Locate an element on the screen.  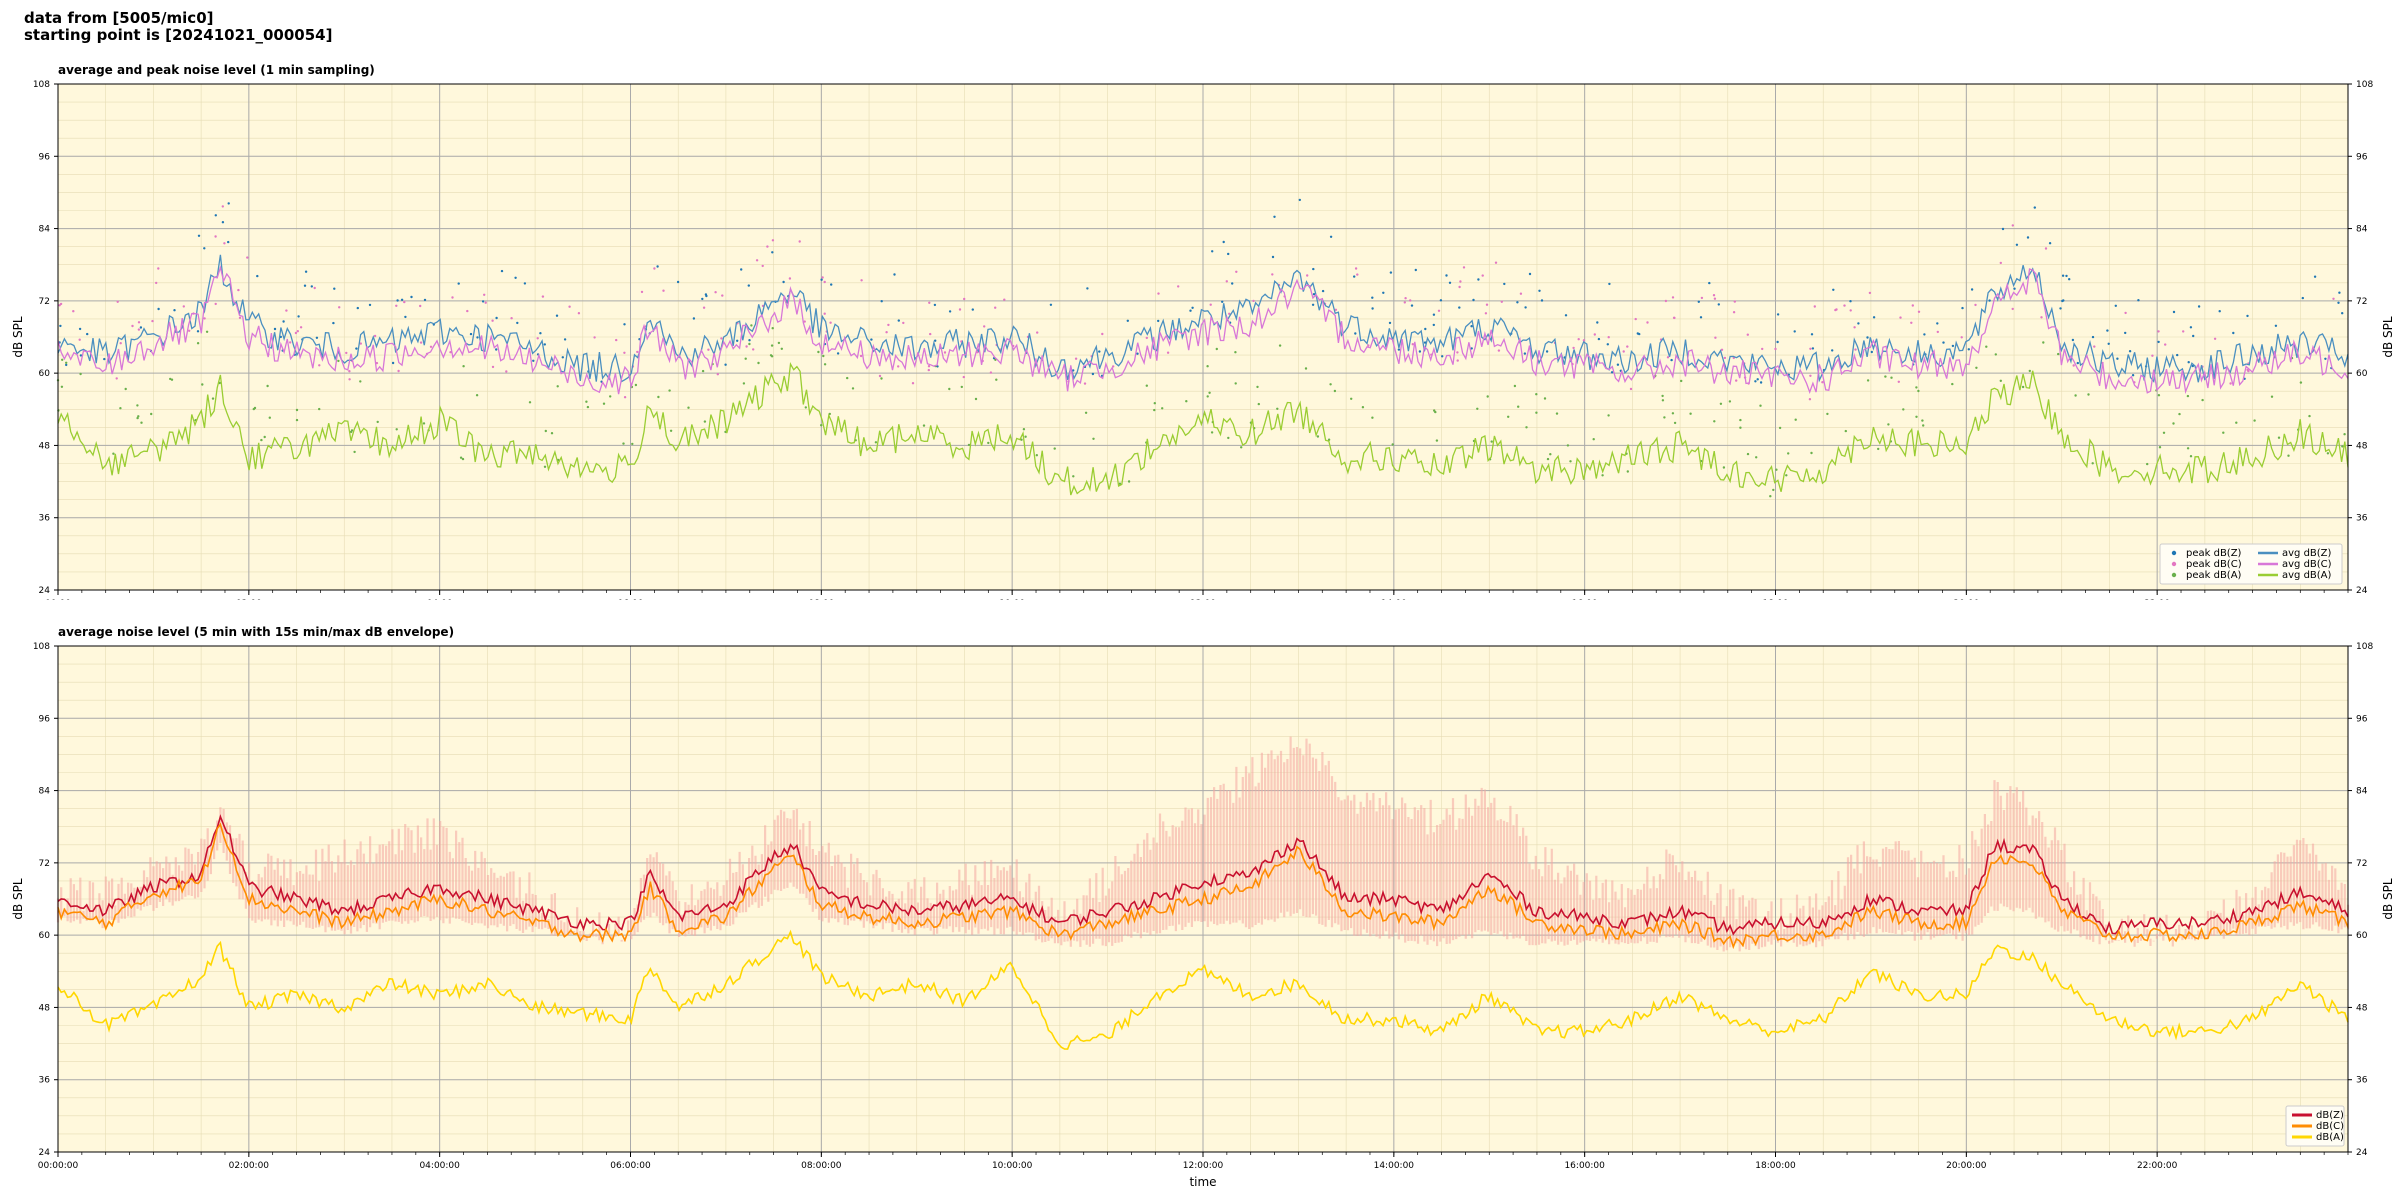
y-axis-label-right: dB SPL is located at coordinates (2388, 337).